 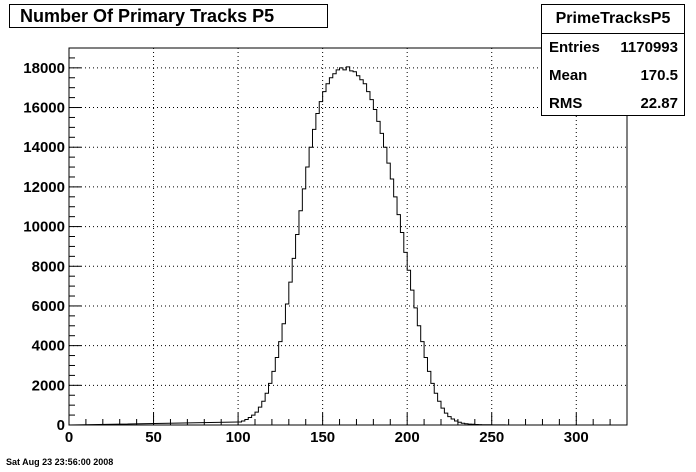 I want to click on y-tick-label: 0, so click(x=61, y=425).